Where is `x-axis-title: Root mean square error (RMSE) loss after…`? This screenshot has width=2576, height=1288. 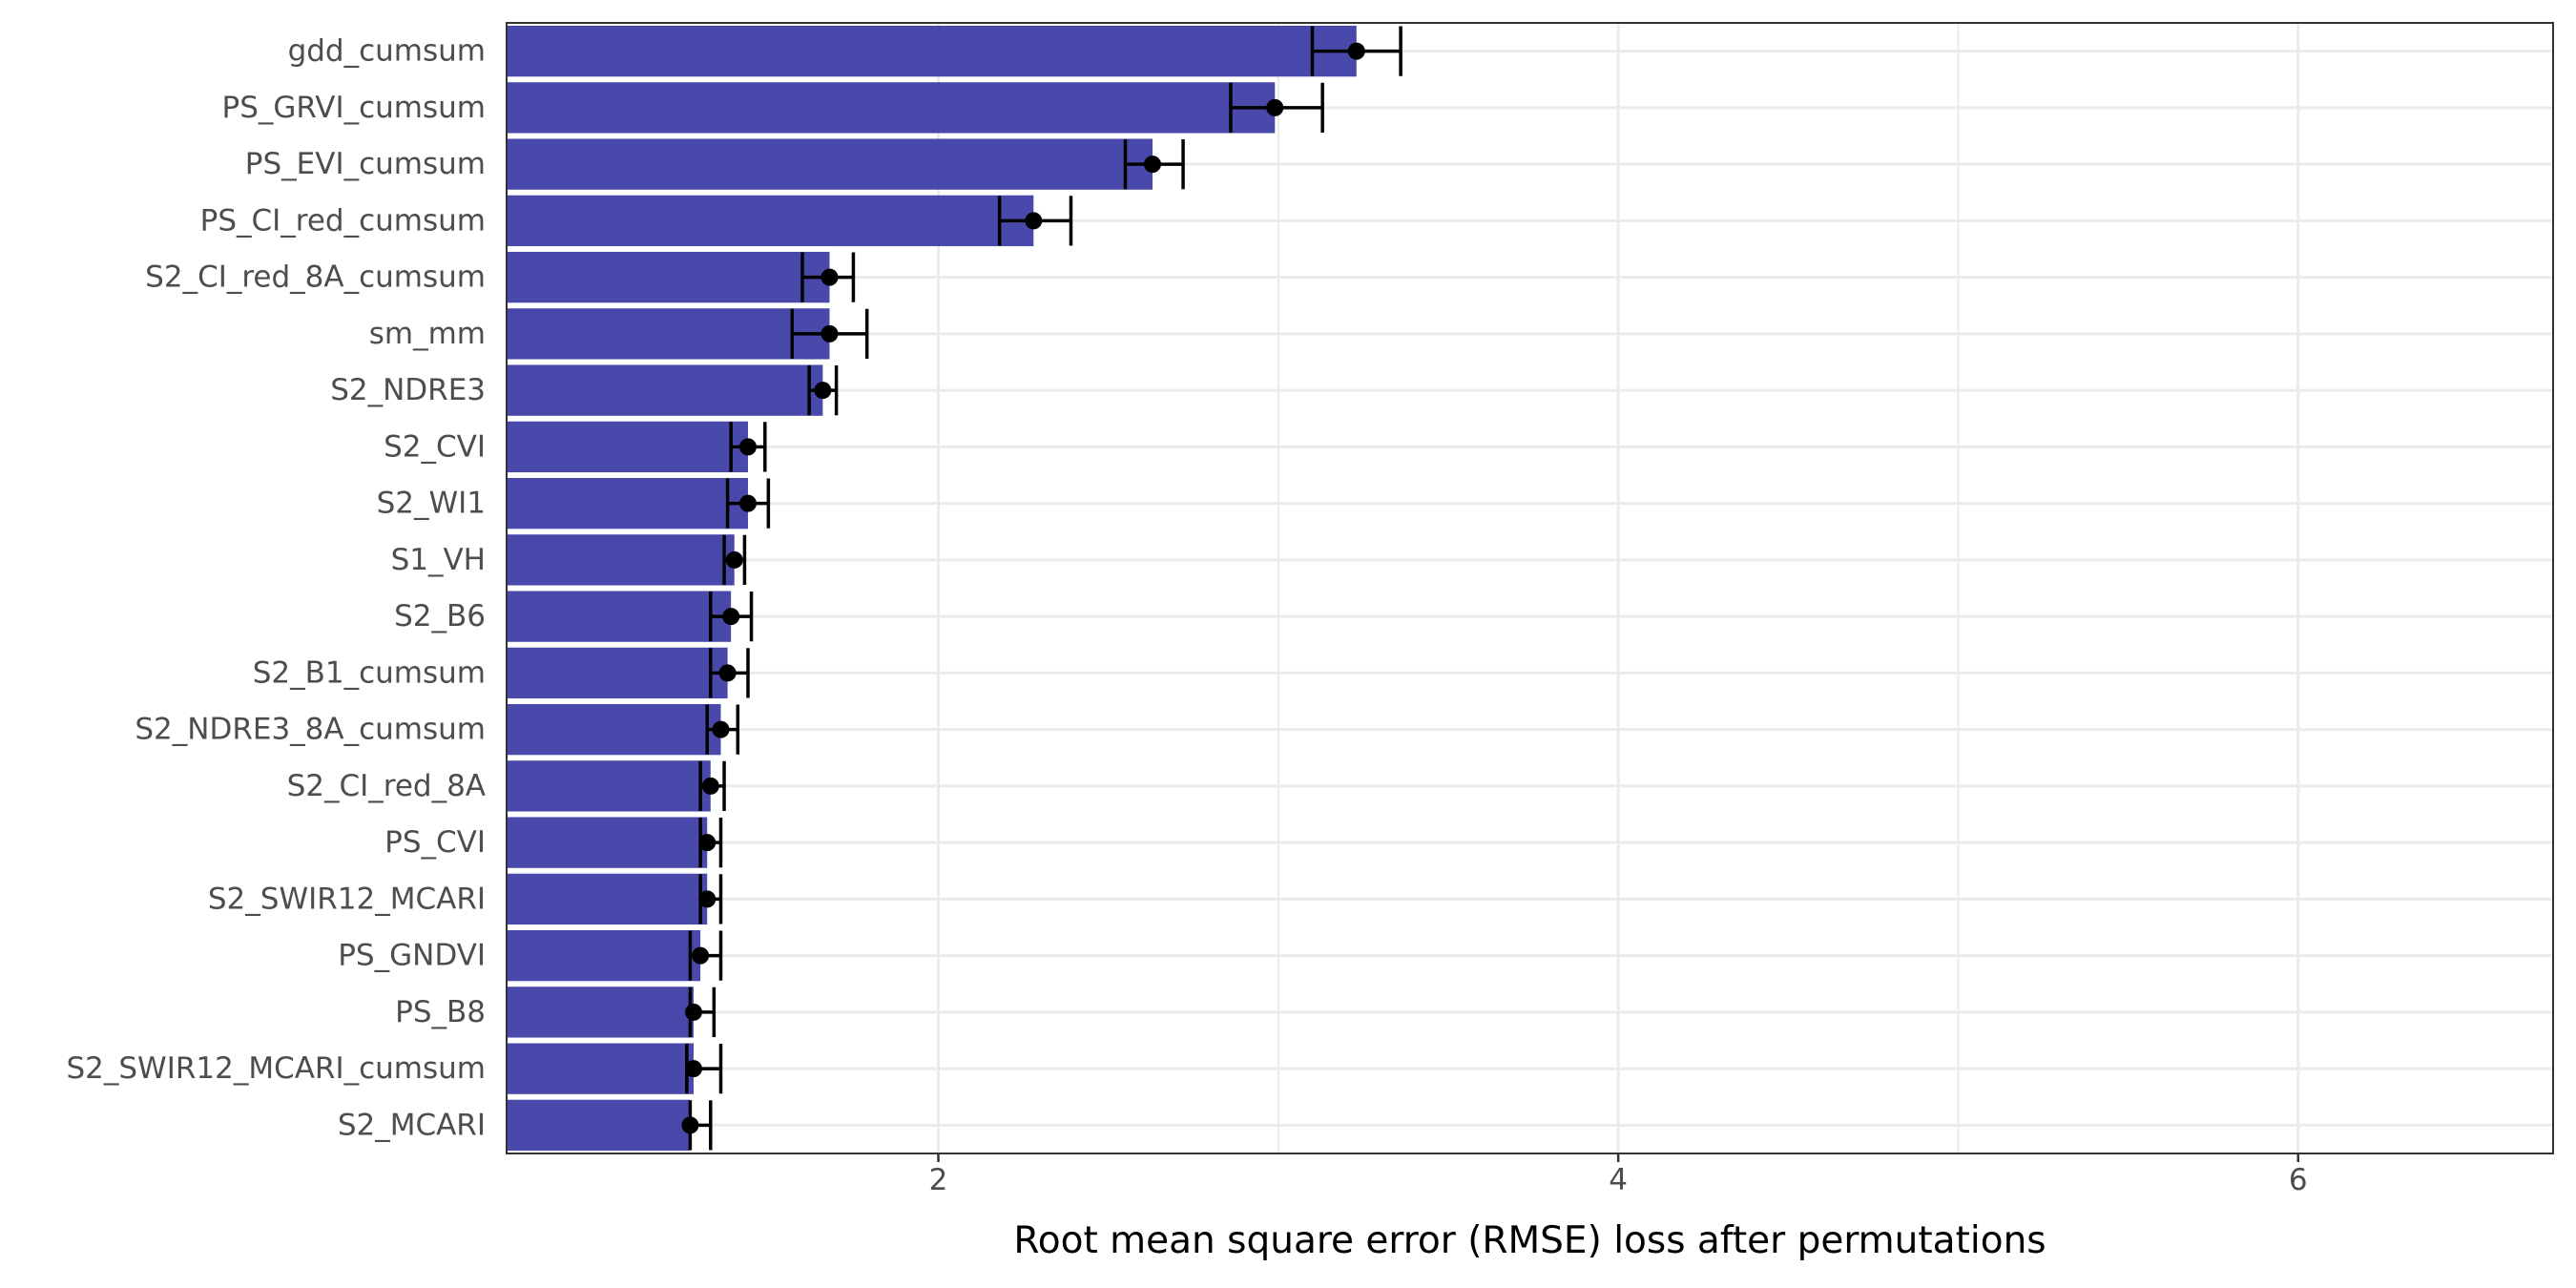
x-axis-title: Root mean square error (RMSE) loss after… is located at coordinates (1529, 1240).